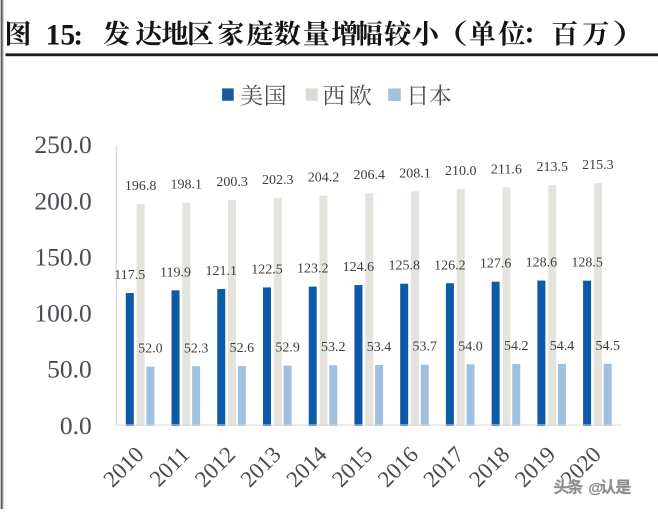 The width and height of the screenshot is (658, 514). Describe the element at coordinates (76, 425) in the screenshot. I see `svg-text: 0.0` at that location.